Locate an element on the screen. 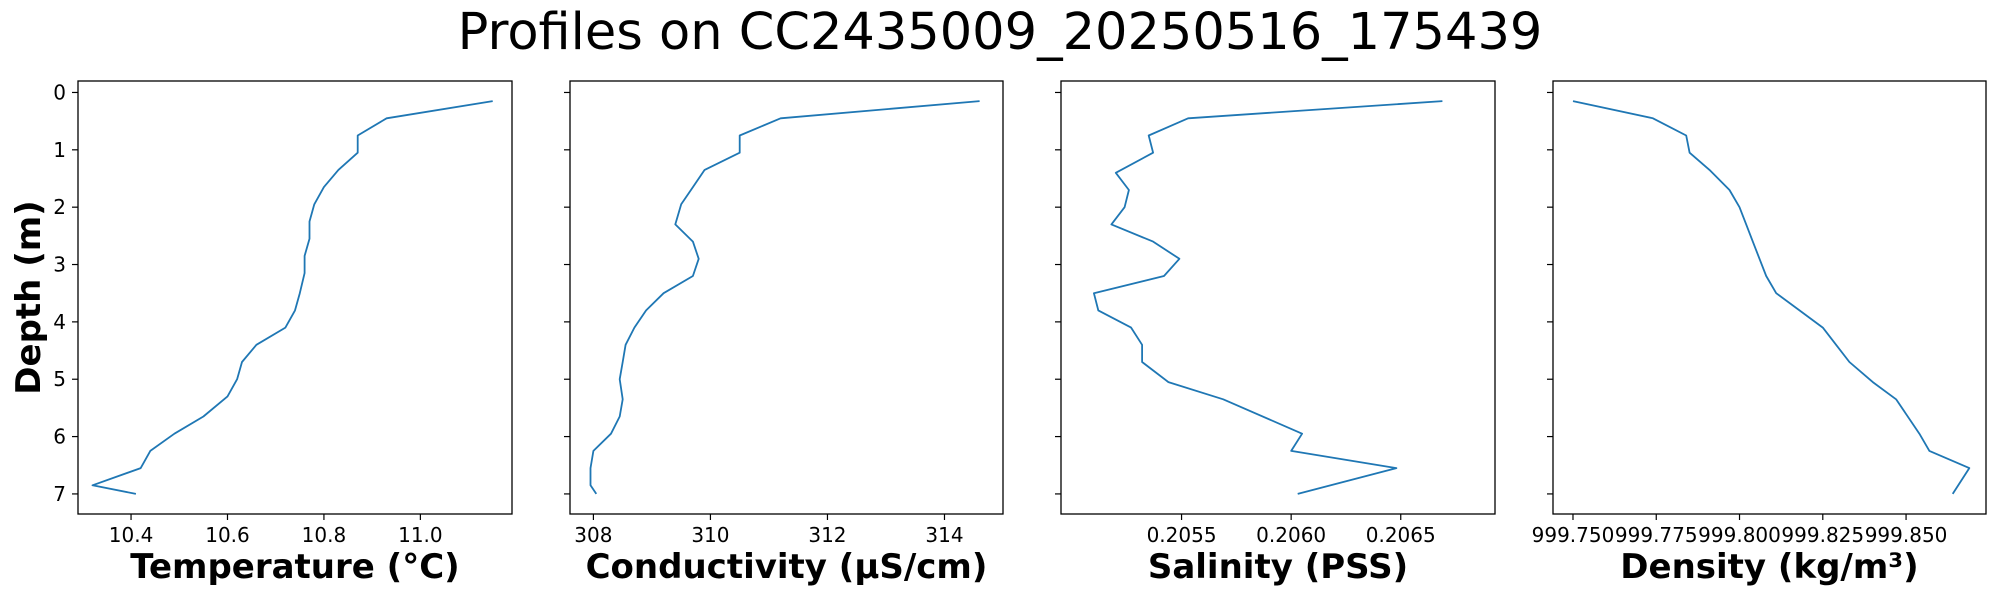 This screenshot has height=600, width=2000. x-tick-label: 0.2060 is located at coordinates (1291, 535).